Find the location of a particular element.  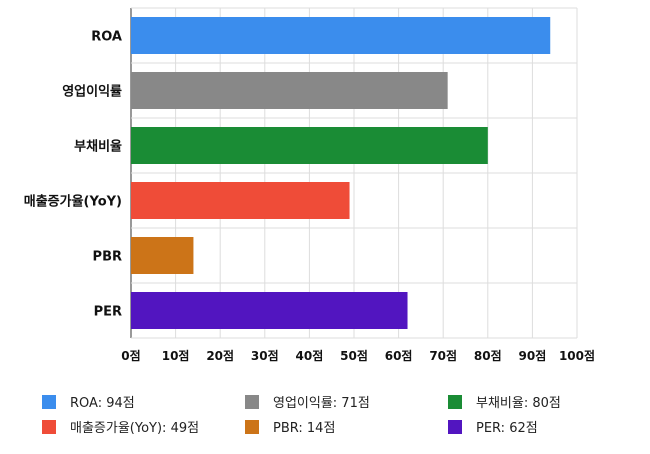

category-label: 매출증가율(YoY) is located at coordinates (73, 202).